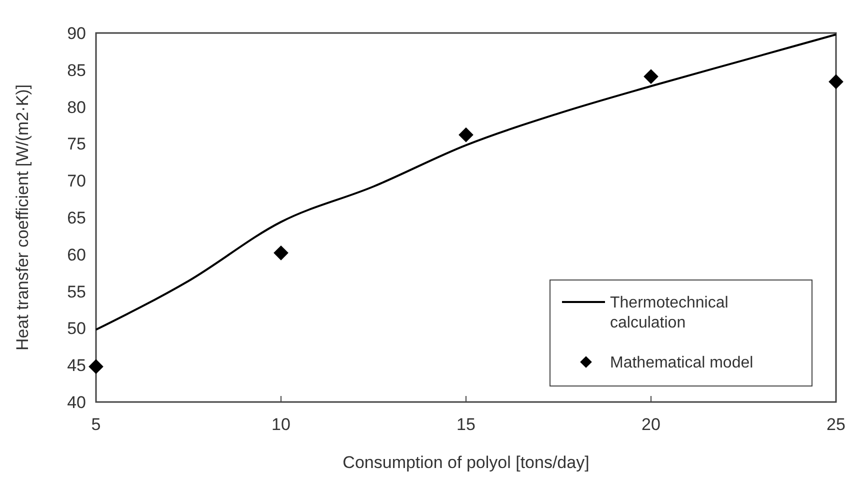 This screenshot has height=486, width=858. Describe the element at coordinates (76, 33) in the screenshot. I see `y-tick-label: 90` at that location.